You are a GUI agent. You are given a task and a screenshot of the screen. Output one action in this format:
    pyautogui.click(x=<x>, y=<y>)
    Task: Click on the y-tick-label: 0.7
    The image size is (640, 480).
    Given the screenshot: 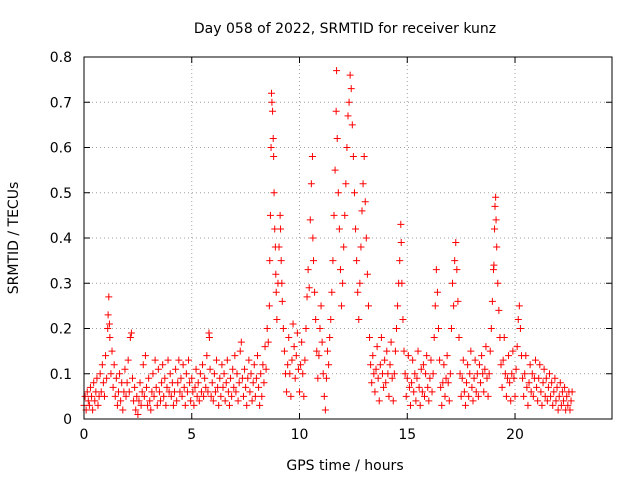 What is the action you would take?
    pyautogui.click(x=61, y=103)
    